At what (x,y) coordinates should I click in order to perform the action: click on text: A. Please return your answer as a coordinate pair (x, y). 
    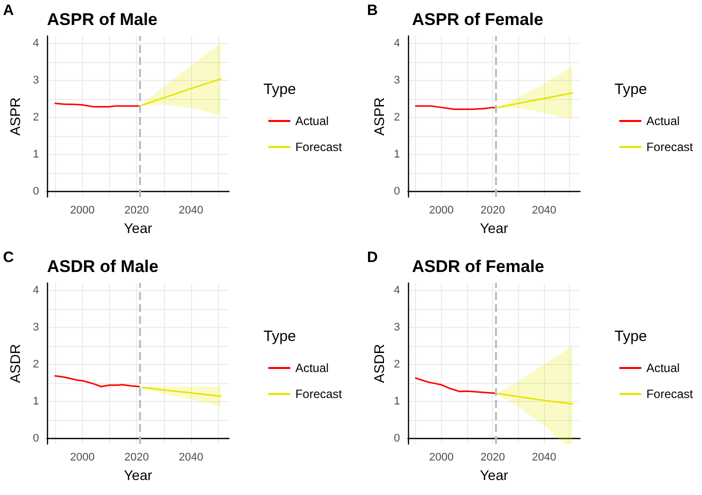
    Looking at the image, I should click on (8, 10).